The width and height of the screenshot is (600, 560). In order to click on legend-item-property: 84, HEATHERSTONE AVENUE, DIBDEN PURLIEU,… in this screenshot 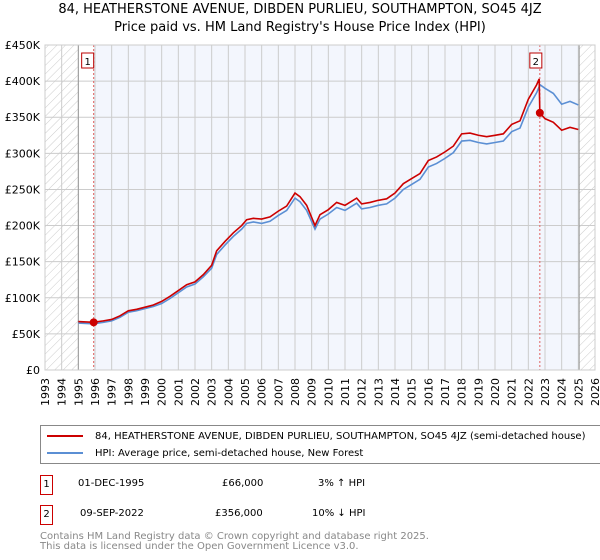, I will do `click(313, 436)`.